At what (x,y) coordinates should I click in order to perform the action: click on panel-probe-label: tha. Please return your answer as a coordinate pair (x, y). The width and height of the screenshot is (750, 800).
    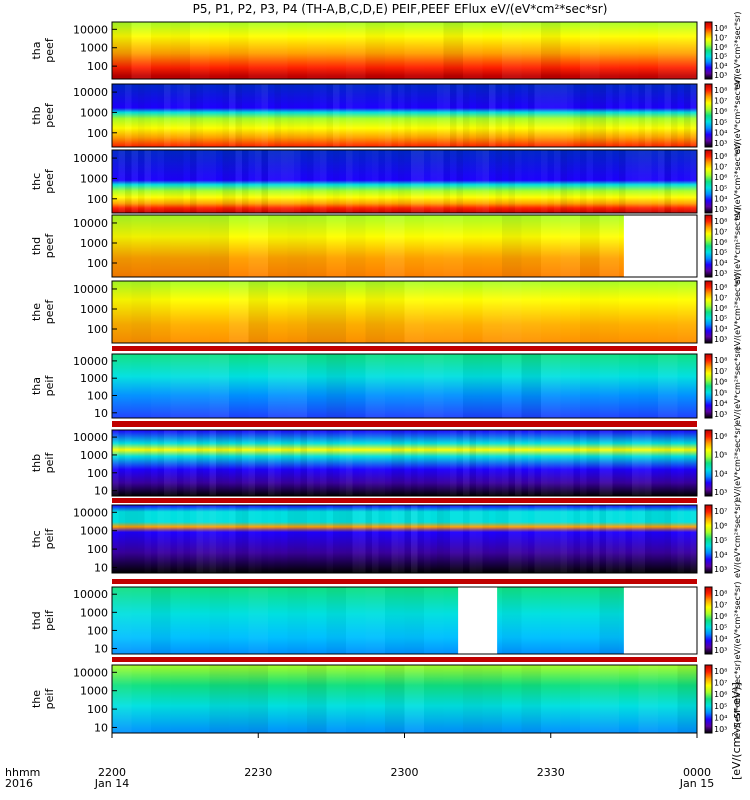
    Looking at the image, I should click on (36, 50).